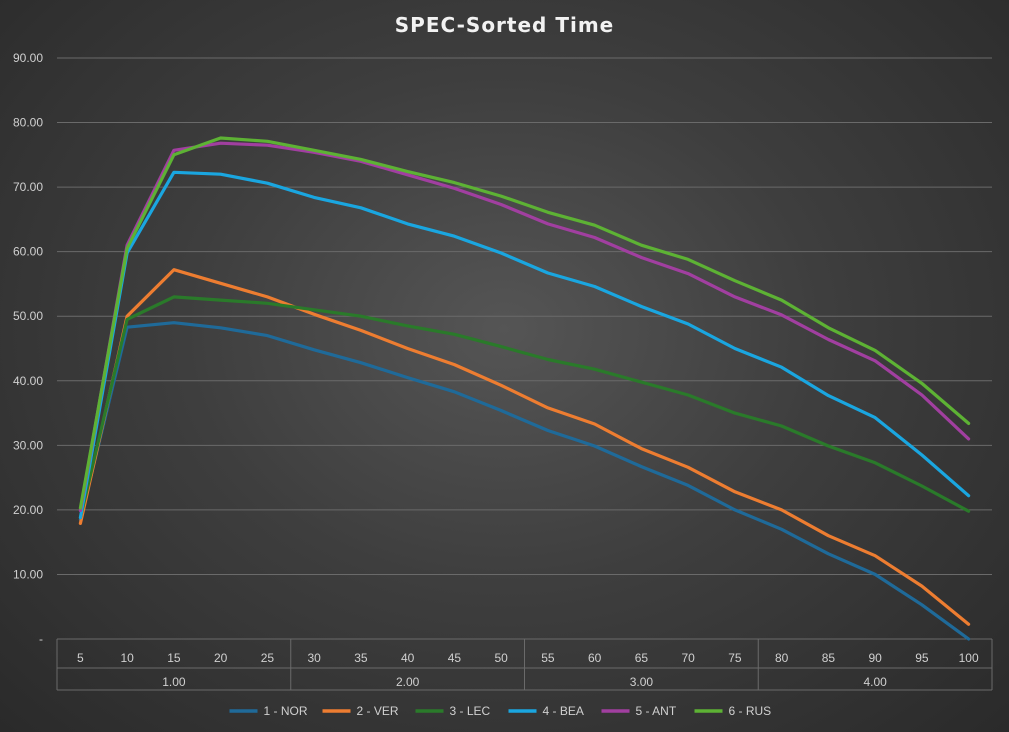 This screenshot has width=1009, height=732. Describe the element at coordinates (28, 123) in the screenshot. I see `y-tick-label: 80.00` at that location.